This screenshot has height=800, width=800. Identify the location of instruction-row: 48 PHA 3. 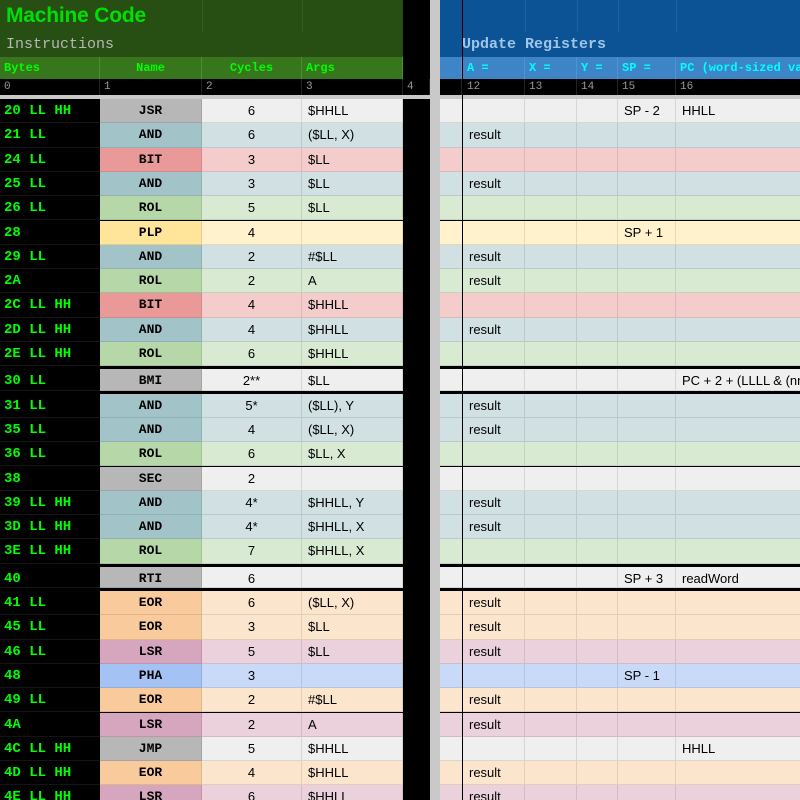
(215, 676).